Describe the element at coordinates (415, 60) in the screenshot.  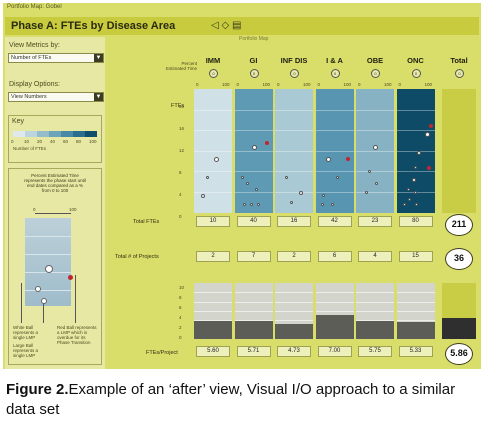
I see `column-header: ONC` at that location.